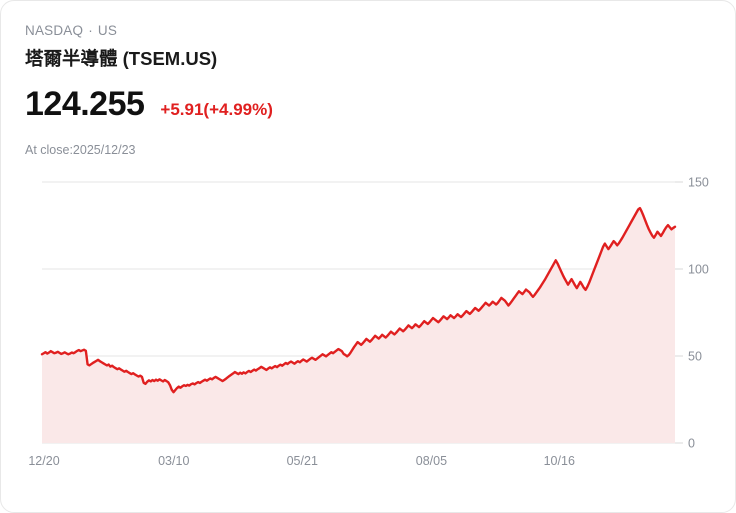  Describe the element at coordinates (54, 30) in the screenshot. I see `exchange-label: NASDAQ` at that location.